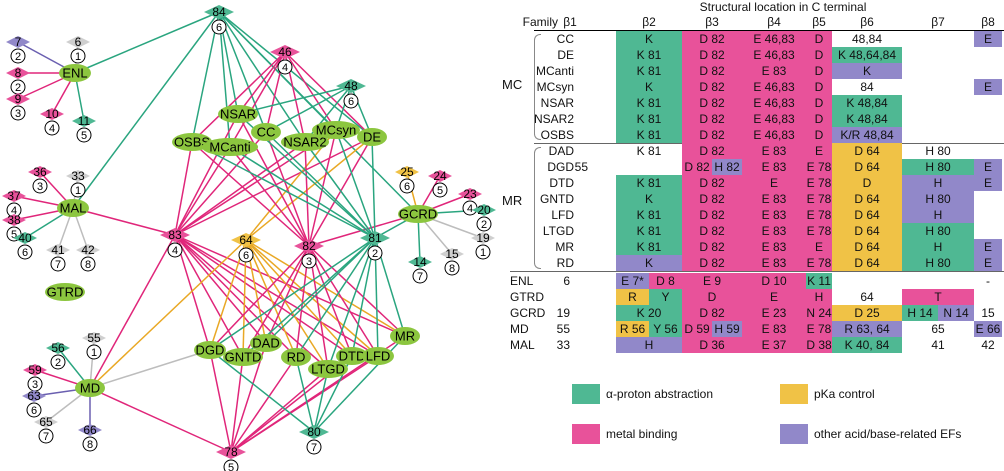  Describe the element at coordinates (35, 370) in the screenshot. I see `position-number: 59` at that location.